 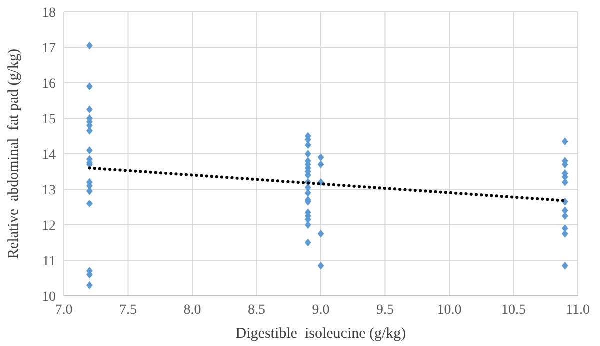 I want to click on x-tick-label: 8.5, so click(x=257, y=310).